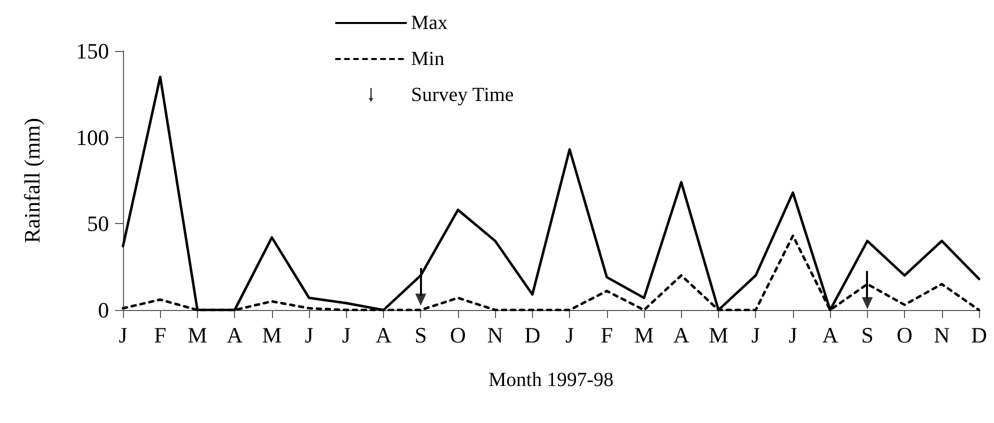  I want to click on legend-label: Survey Time, so click(462, 95).